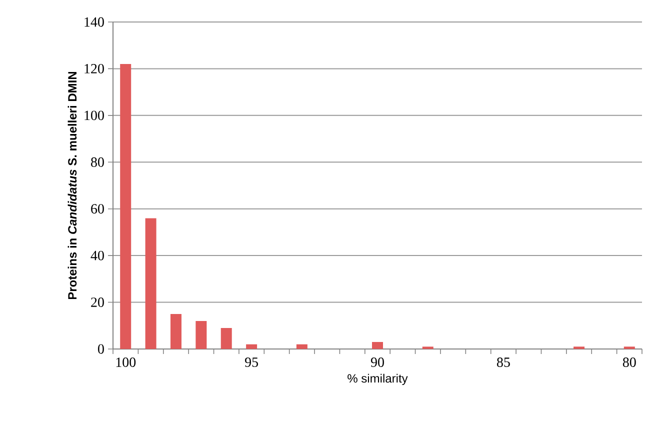  What do you see at coordinates (97, 255) in the screenshot?
I see `y-tick-label: 40` at bounding box center [97, 255].